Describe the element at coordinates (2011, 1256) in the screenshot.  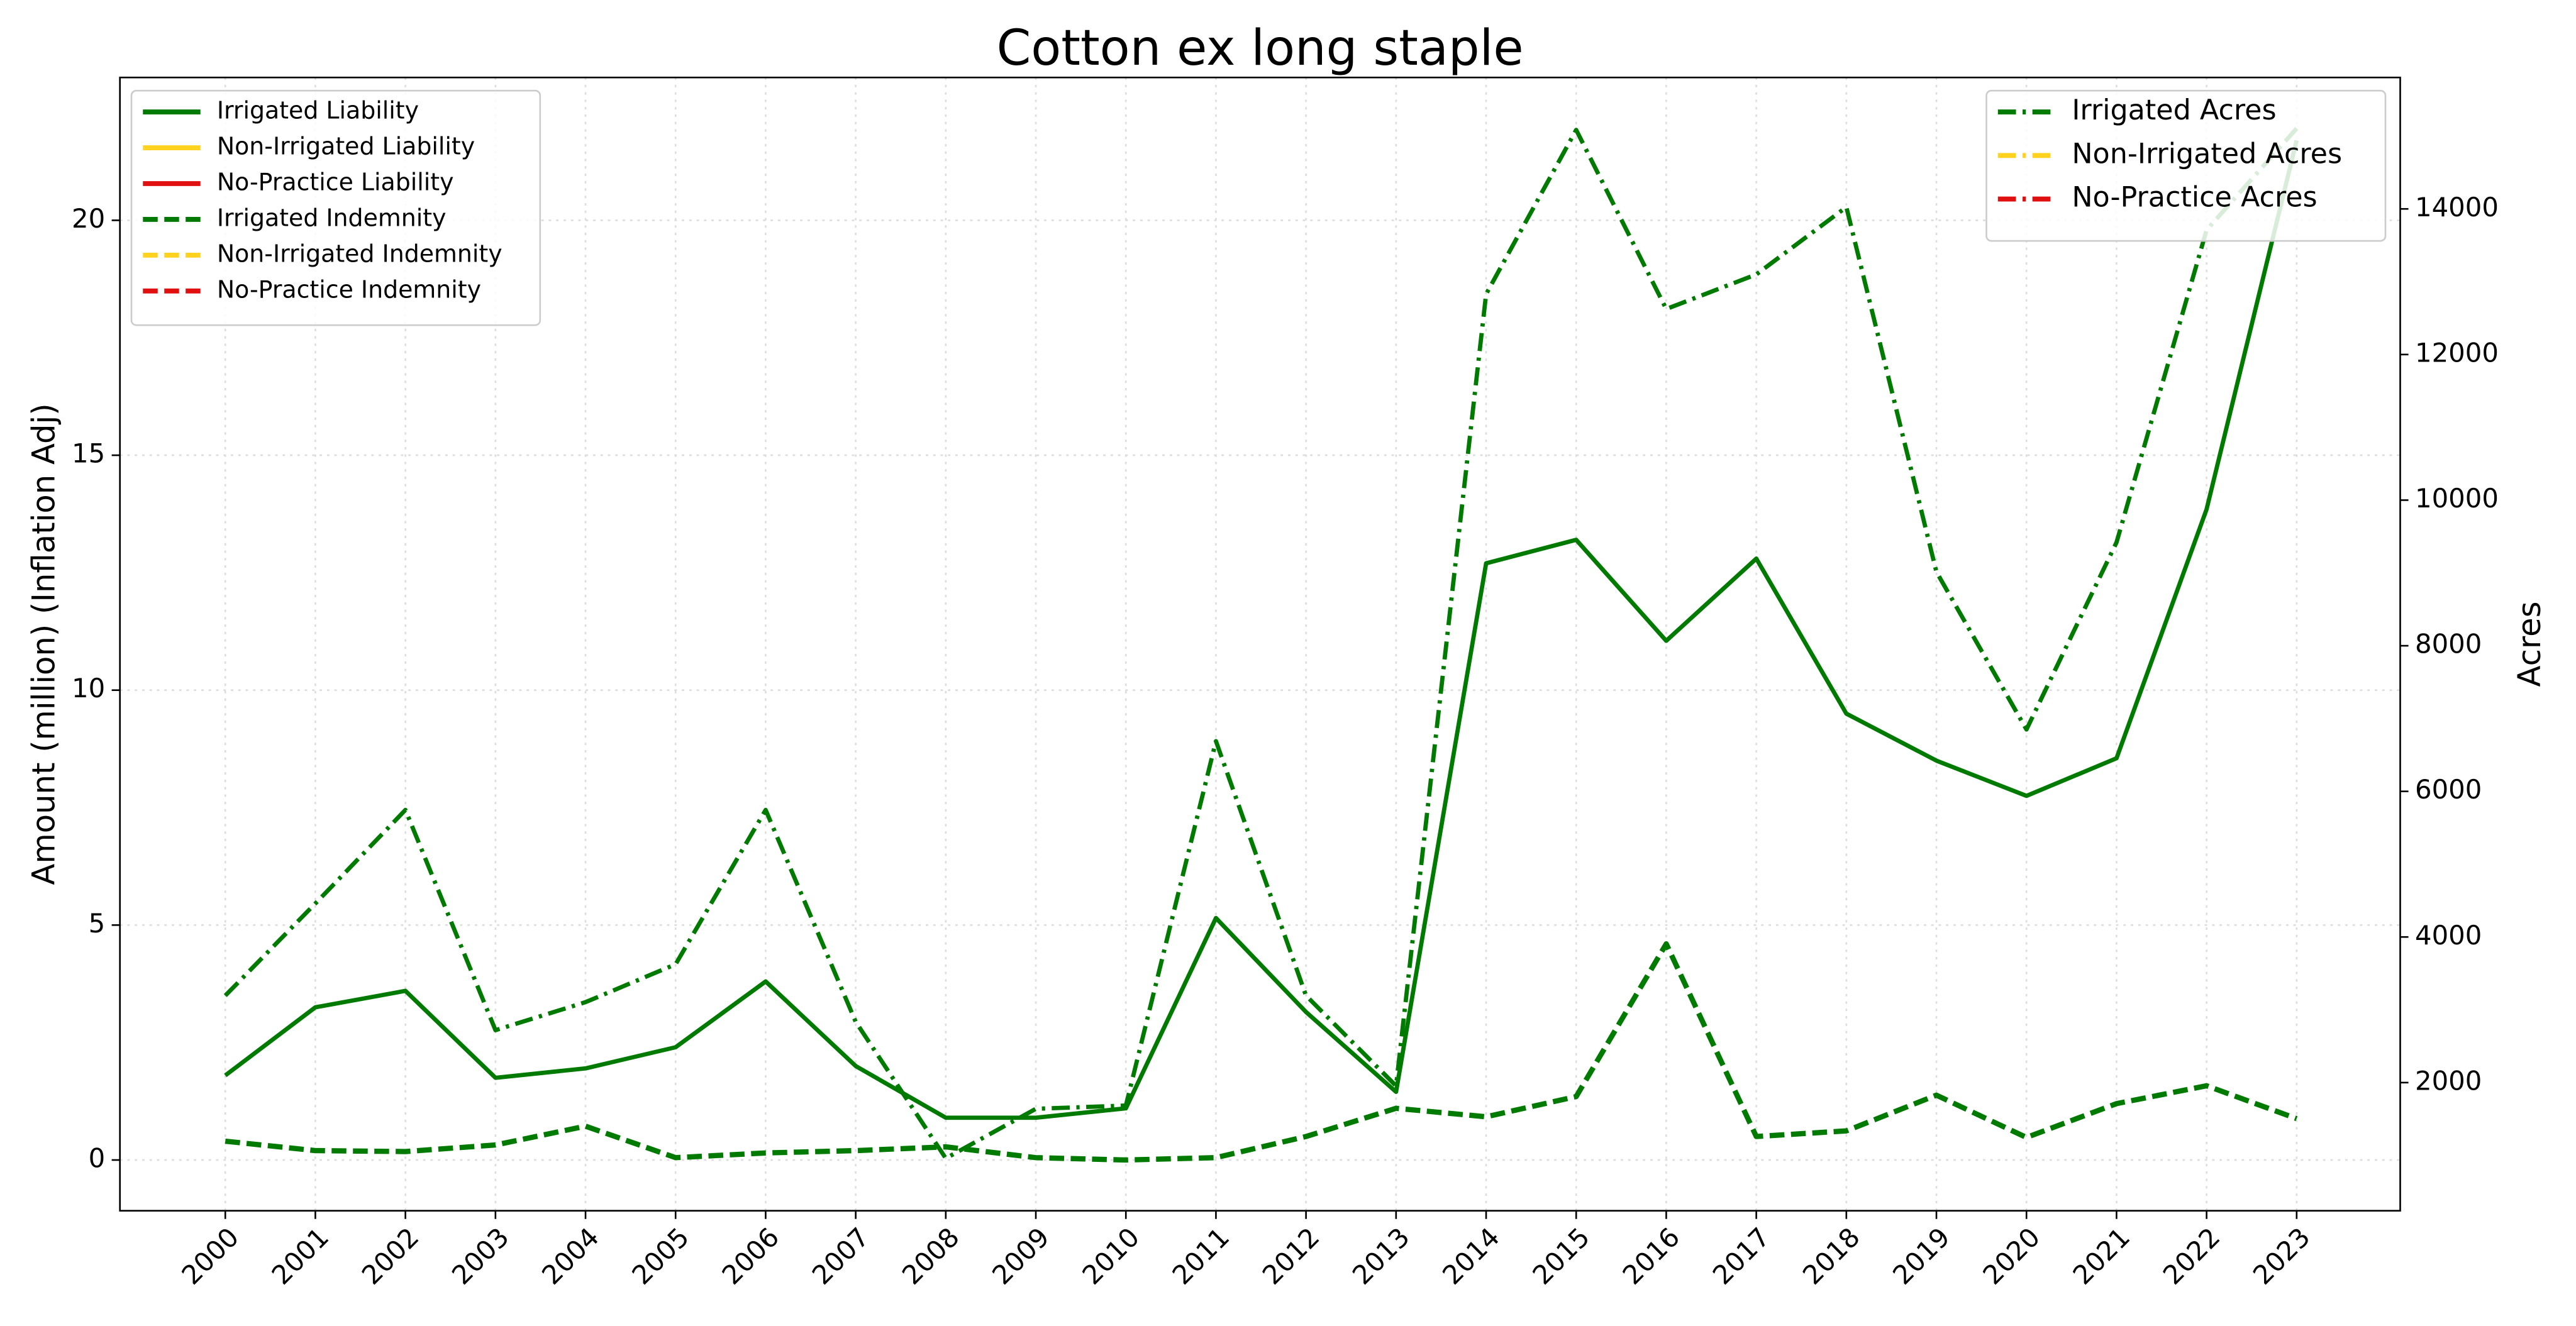
I see `x-tick-label: 2020` at that location.